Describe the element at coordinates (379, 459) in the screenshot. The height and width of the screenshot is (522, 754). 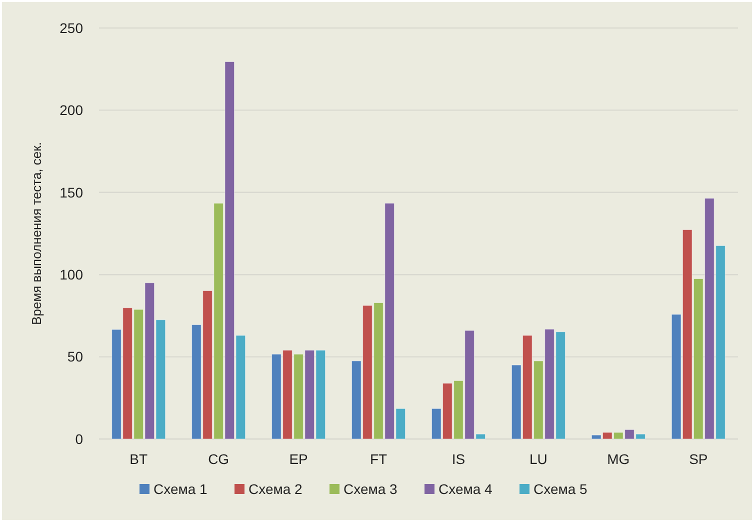
I see `x-tick-label: FT` at that location.